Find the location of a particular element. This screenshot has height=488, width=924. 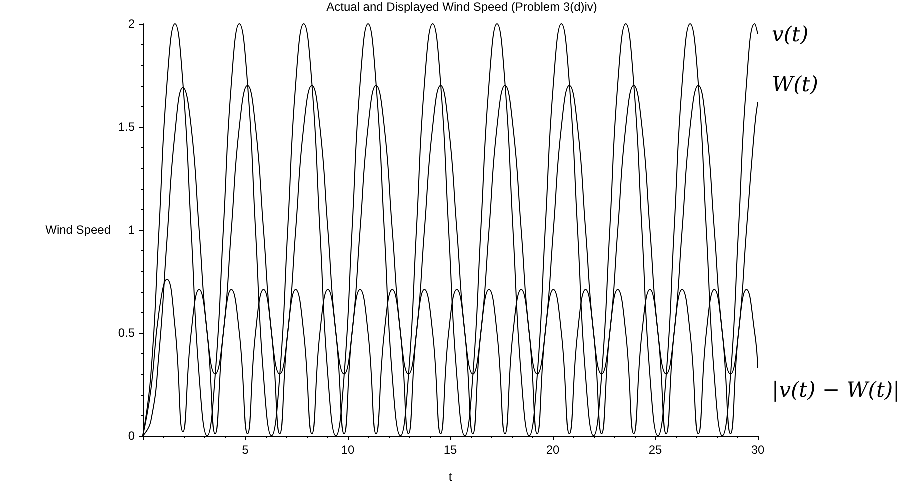

x-tick-label: 25 is located at coordinates (655, 450).